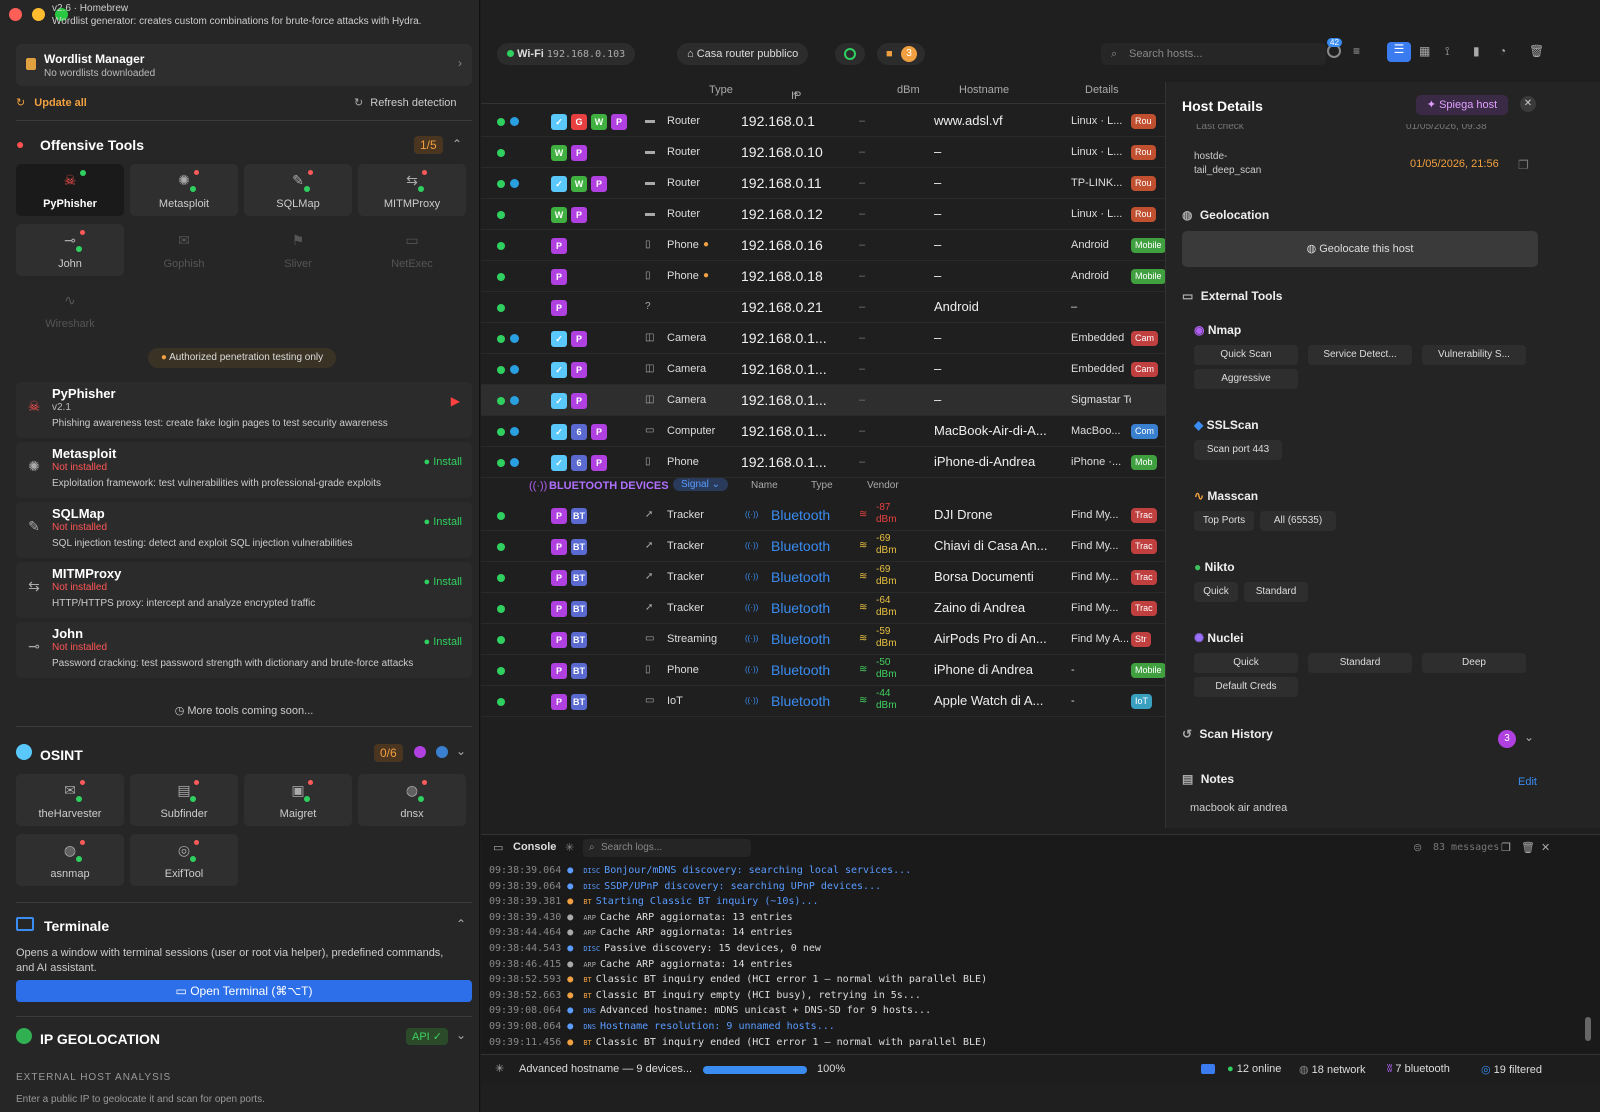 The image size is (1600, 1112). Describe the element at coordinates (1276, 592) in the screenshot. I see `nikto-standard-button: Standard` at that location.